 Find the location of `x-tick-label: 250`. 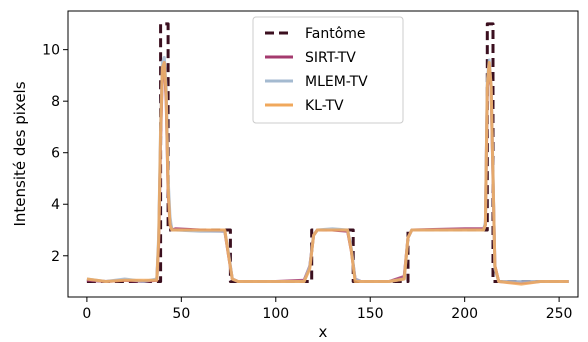

x-tick-label: 250 is located at coordinates (559, 314).